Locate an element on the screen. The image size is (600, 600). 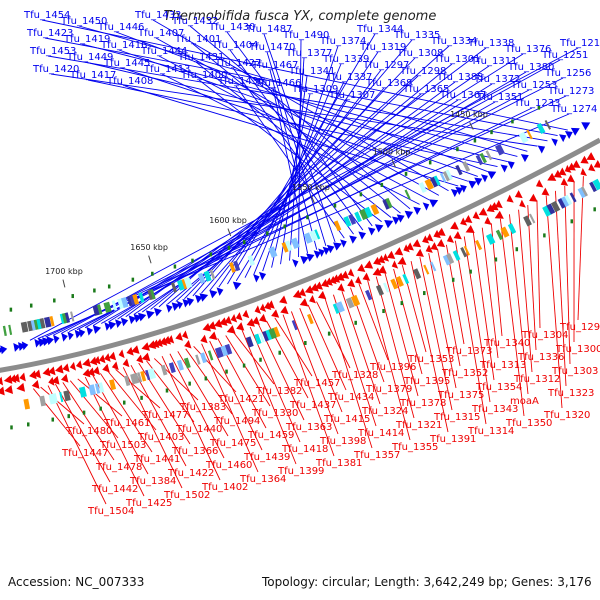
reverse-gene-label: Tfu_1403 is located at coordinates (160, 437).